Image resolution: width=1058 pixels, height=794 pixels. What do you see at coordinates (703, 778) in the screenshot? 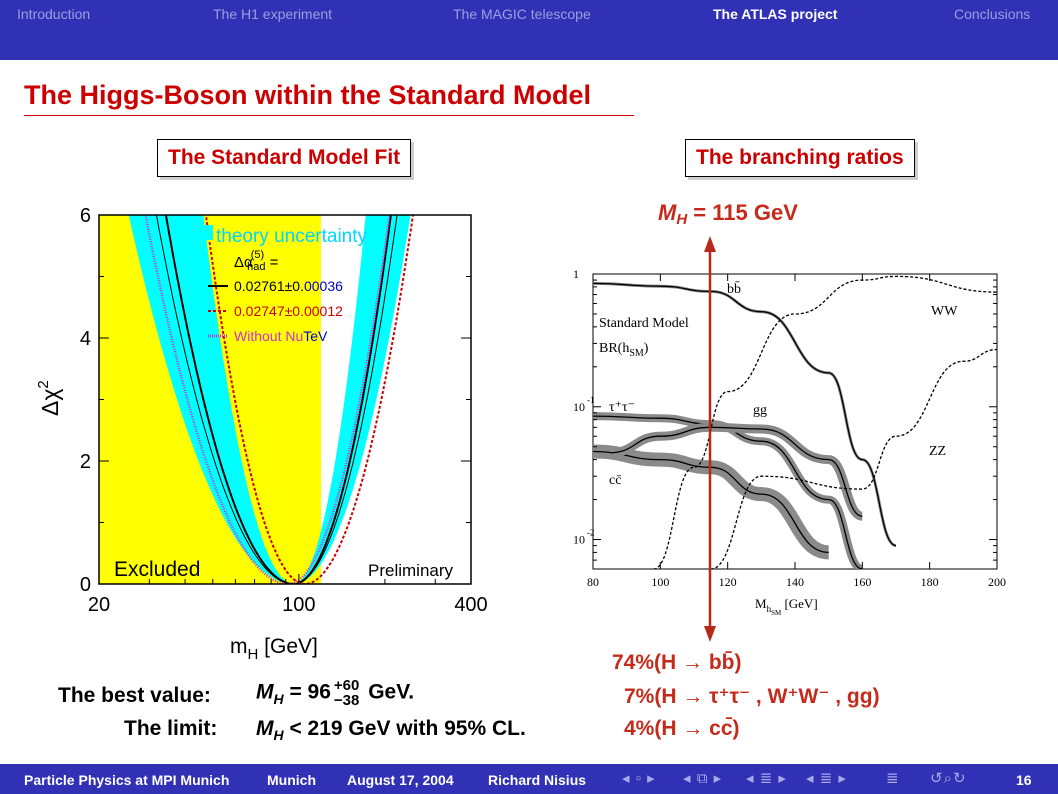
I see `subsection-nav-icon: ◂ ⧉ ▸` at bounding box center [703, 778].